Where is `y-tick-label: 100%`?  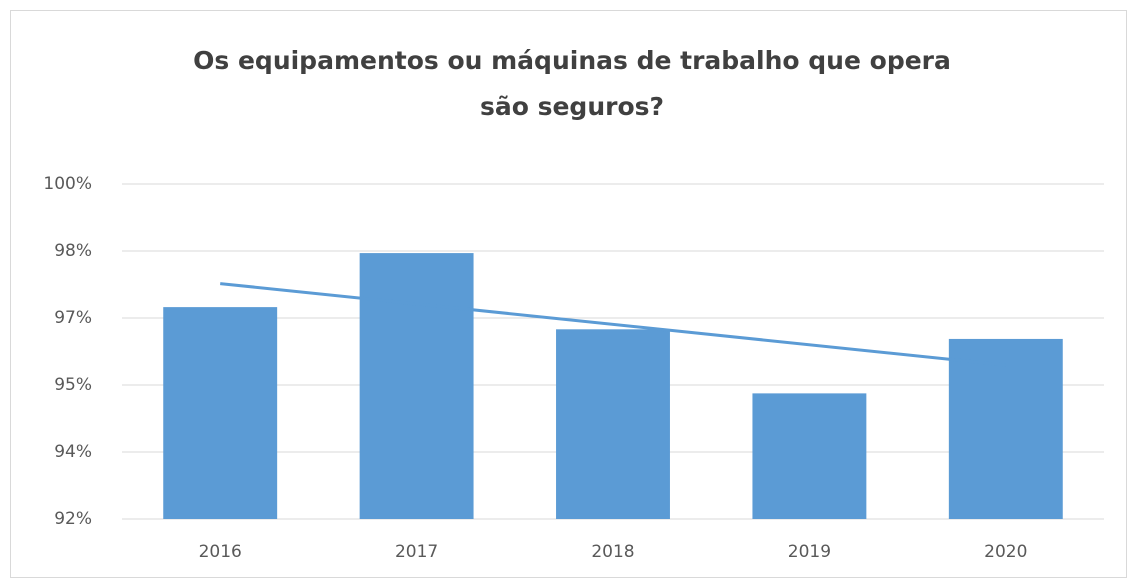
y-tick-label: 100% is located at coordinates (67, 184).